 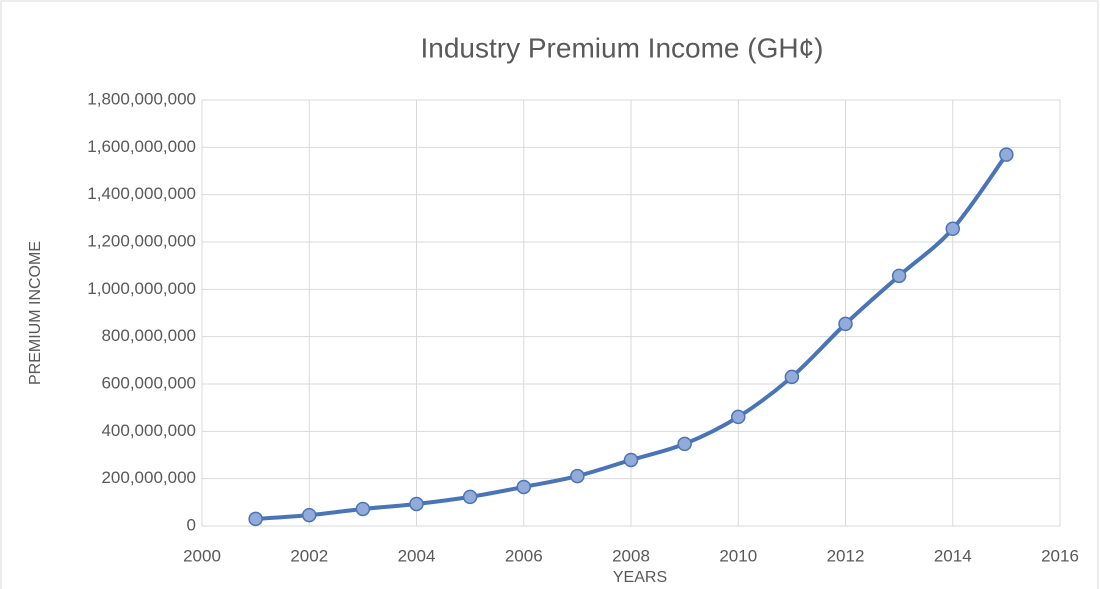 What do you see at coordinates (622, 47) in the screenshot?
I see `chart-title: Industry Premium Income (GH¢)` at bounding box center [622, 47].